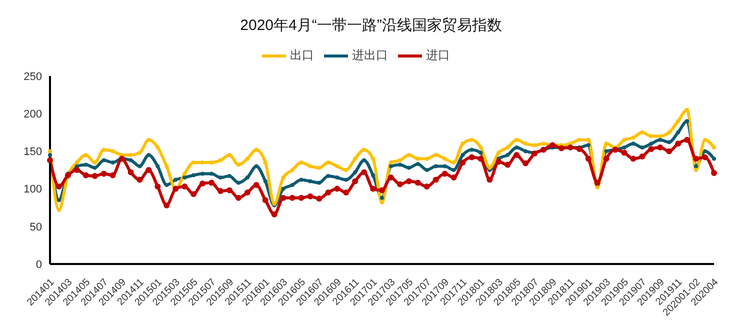 The width and height of the screenshot is (742, 324). What do you see at coordinates (33, 114) in the screenshot?
I see `y-tick-label: 200` at bounding box center [33, 114].